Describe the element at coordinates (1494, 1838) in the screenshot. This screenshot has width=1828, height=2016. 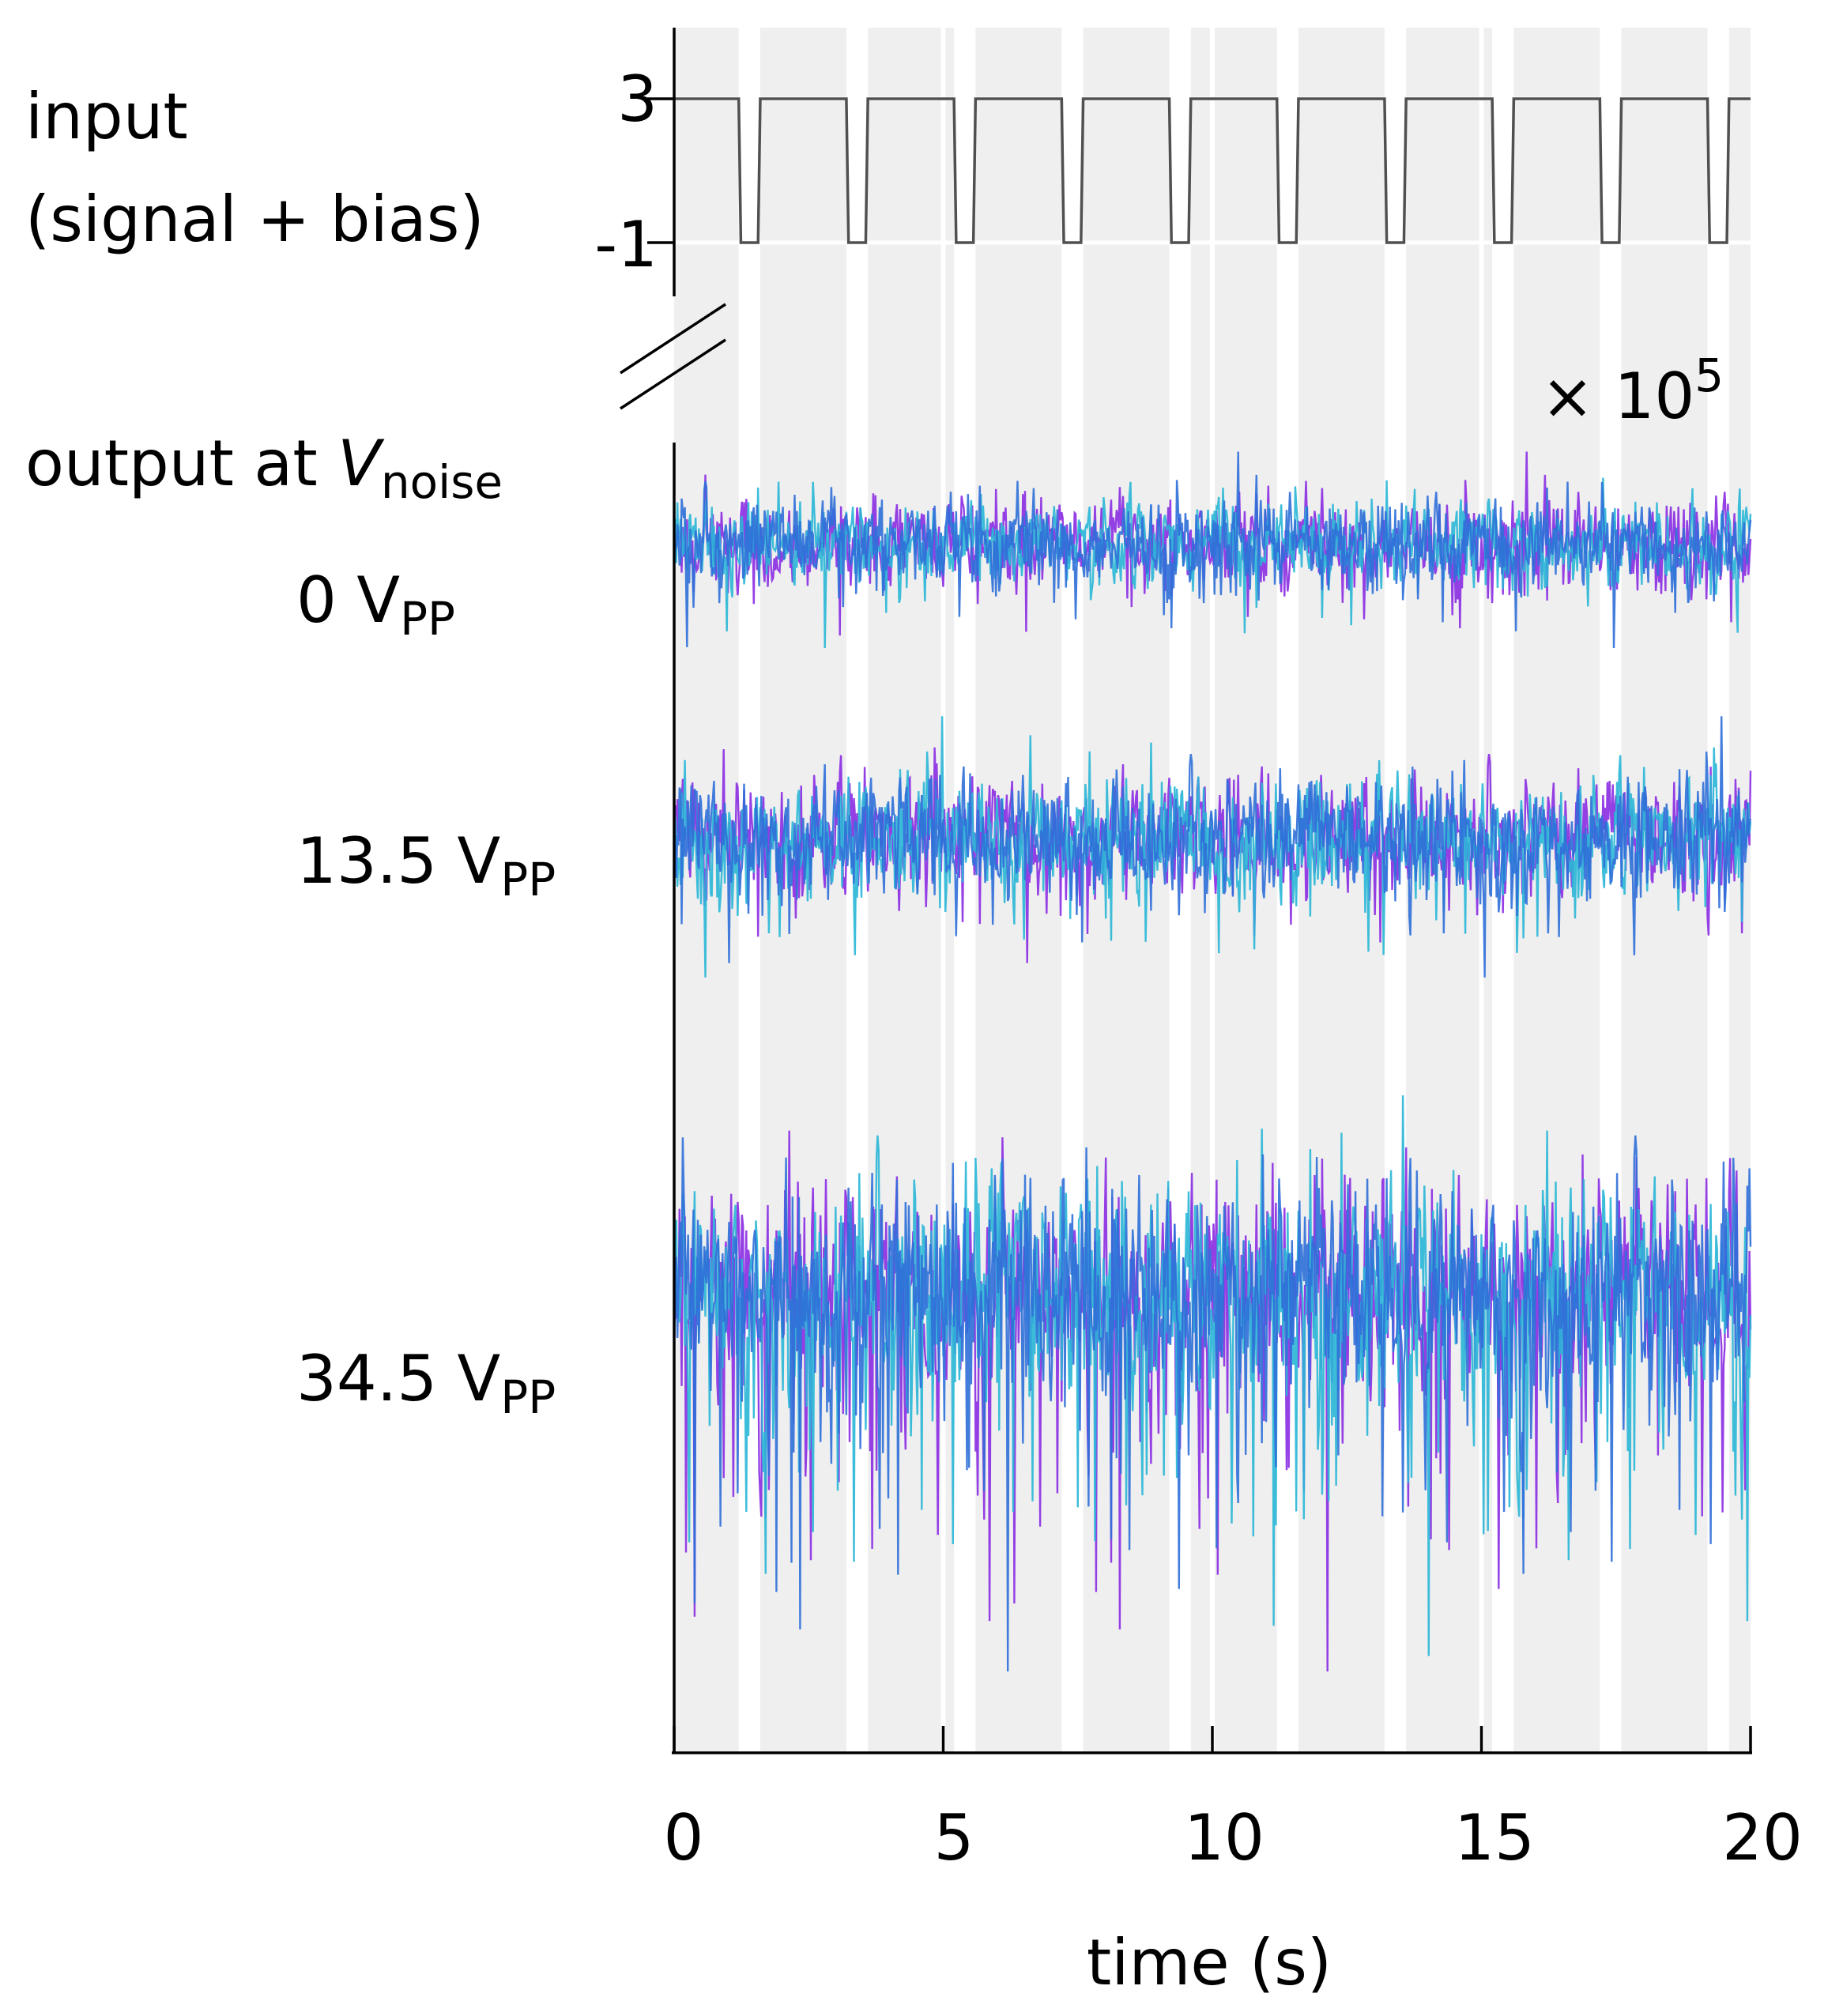
I see `xtick-label-15: 15` at that location.